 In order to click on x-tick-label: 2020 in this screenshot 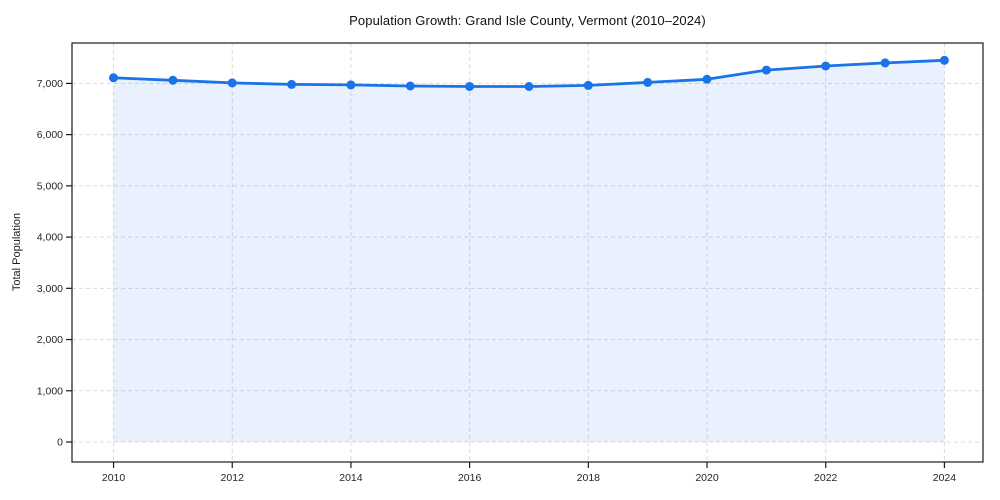, I will do `click(707, 478)`.